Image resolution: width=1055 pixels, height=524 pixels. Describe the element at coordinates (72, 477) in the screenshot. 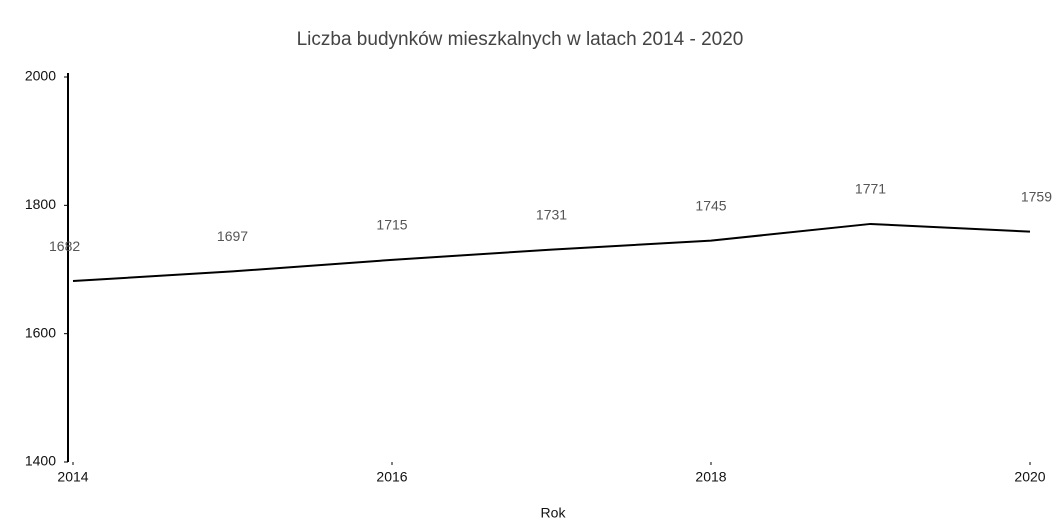

I see `x-tick-label: 2014` at that location.